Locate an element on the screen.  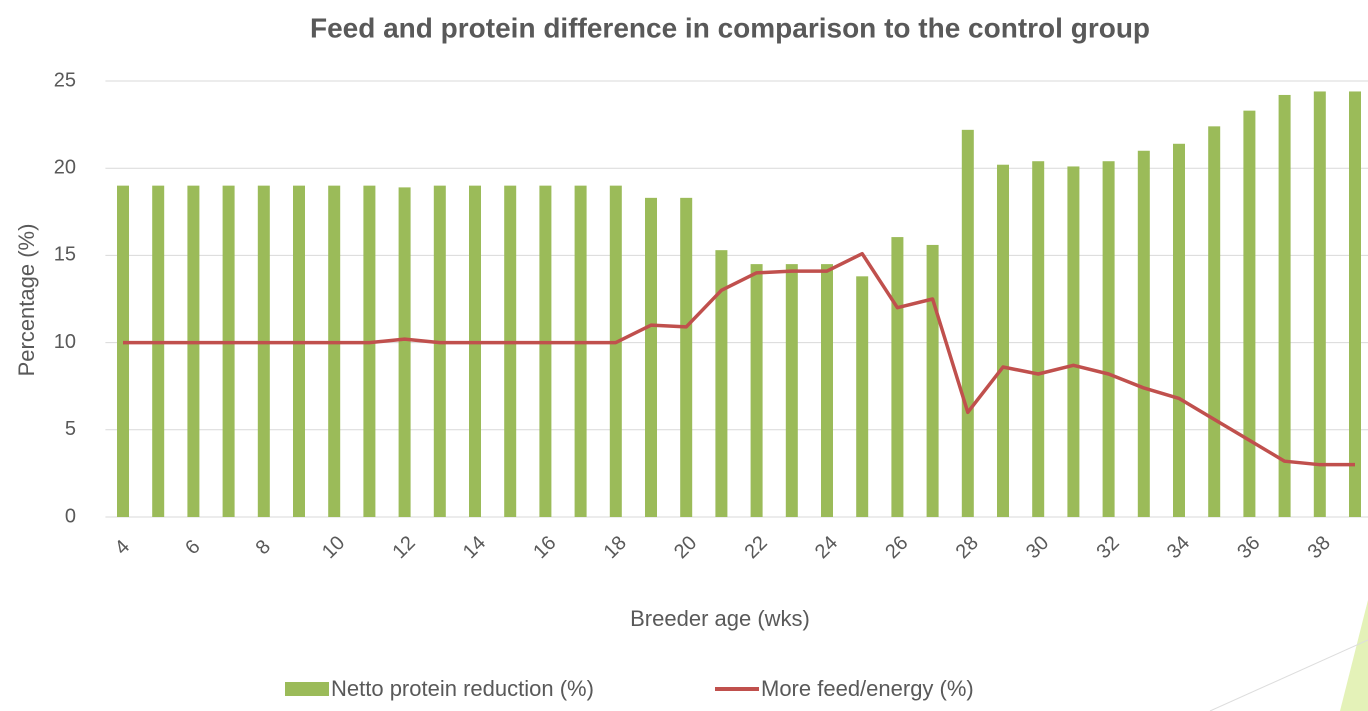
x-tick-label: 24 is located at coordinates (826, 547).